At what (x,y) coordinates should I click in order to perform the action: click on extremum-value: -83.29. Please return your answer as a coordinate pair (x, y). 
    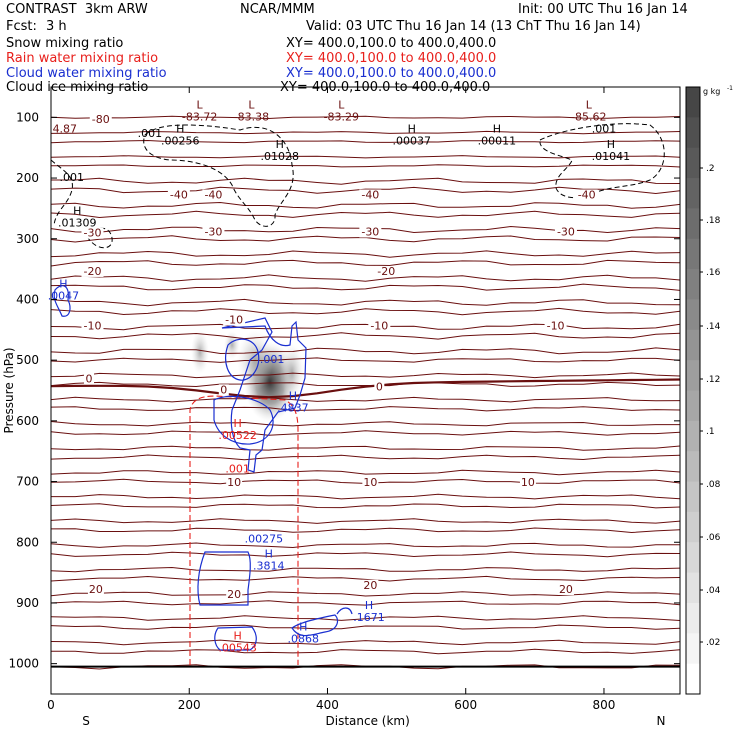
    Looking at the image, I should click on (341, 116).